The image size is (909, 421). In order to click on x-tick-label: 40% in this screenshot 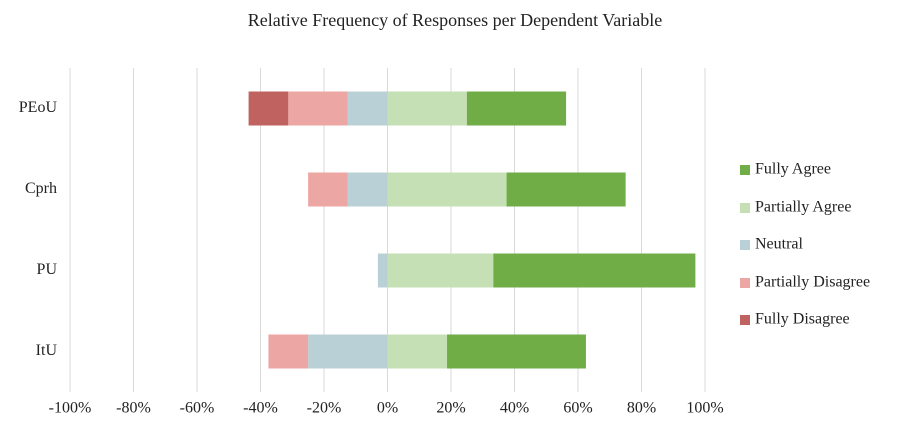, I will do `click(514, 408)`.